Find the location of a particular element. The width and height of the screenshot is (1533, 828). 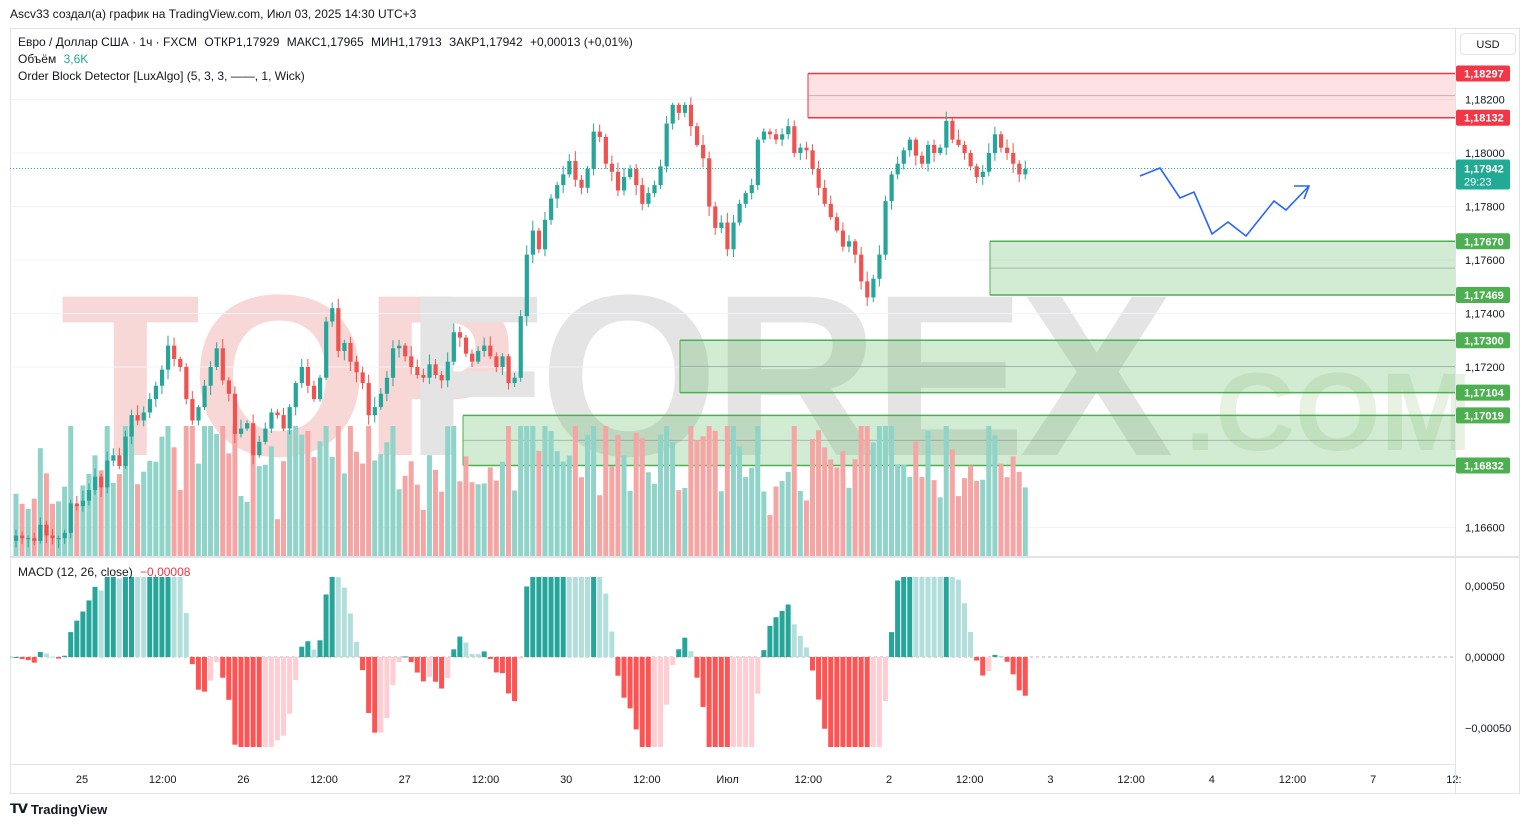

currency-button: USD is located at coordinates (1488, 44).